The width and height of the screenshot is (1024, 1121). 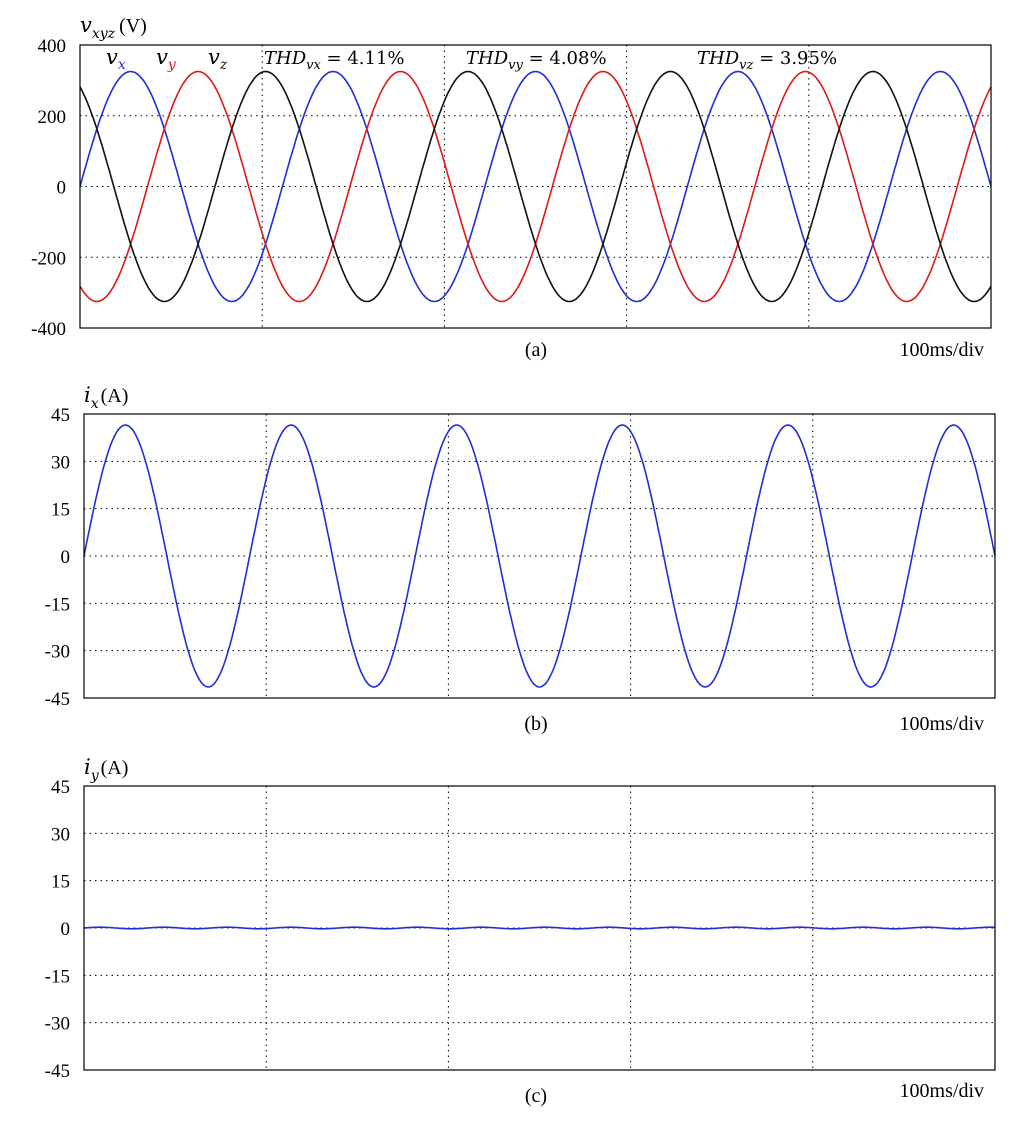 What do you see at coordinates (95, 776) in the screenshot?
I see `panel-c-ylabel-subscript: y` at bounding box center [95, 776].